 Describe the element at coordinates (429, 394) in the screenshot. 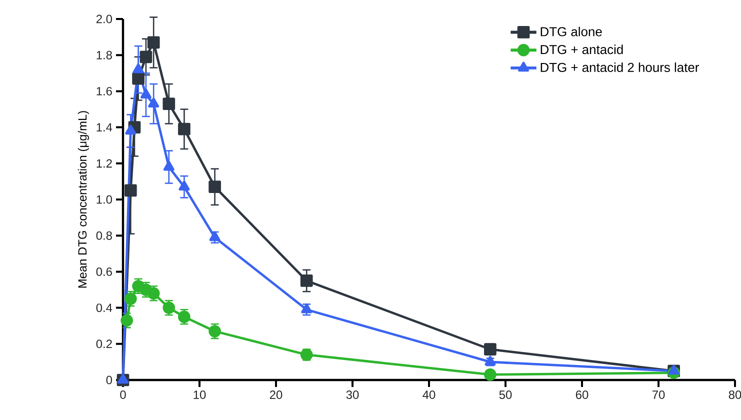

I see `x-tick-label: 40` at that location.